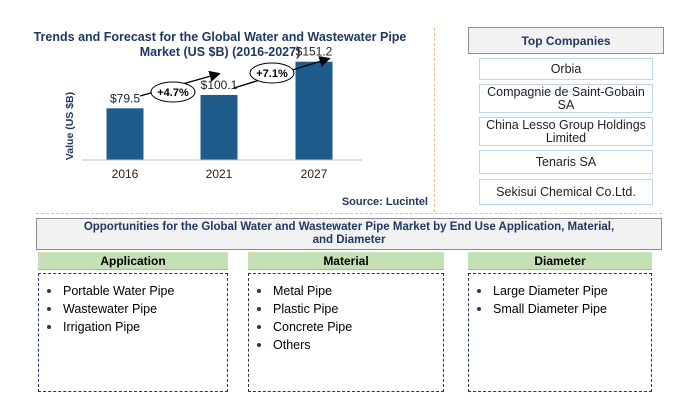 This screenshot has width=692, height=418. What do you see at coordinates (350, 345) in the screenshot?
I see `list-item: Others` at bounding box center [350, 345].